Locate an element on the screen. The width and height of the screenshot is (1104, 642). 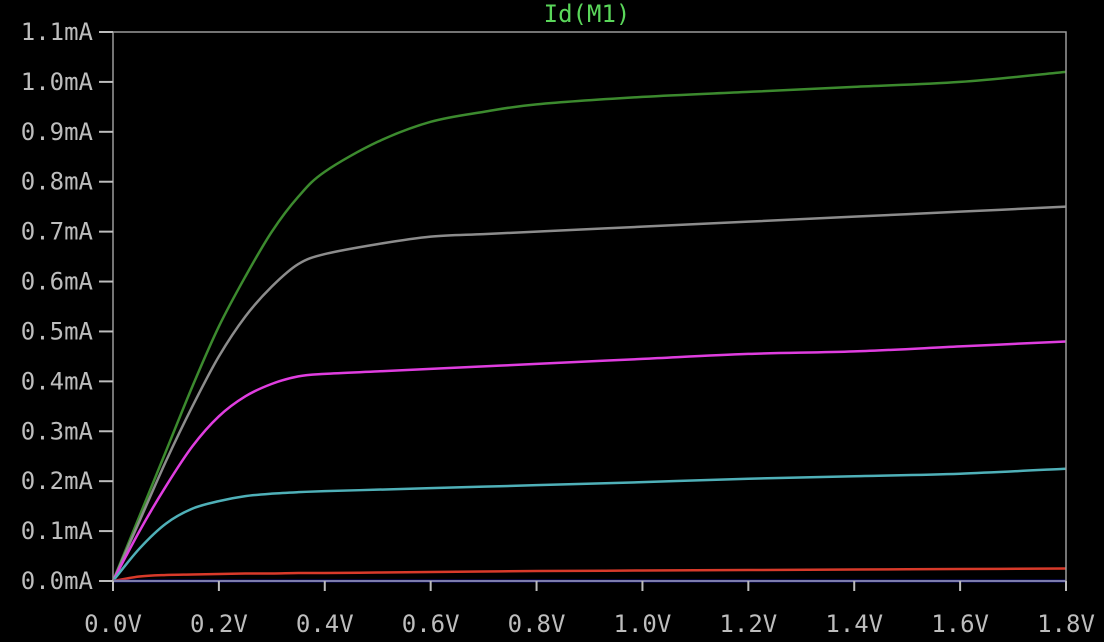
y-tick-label: 1.1mA is located at coordinates (57, 32).